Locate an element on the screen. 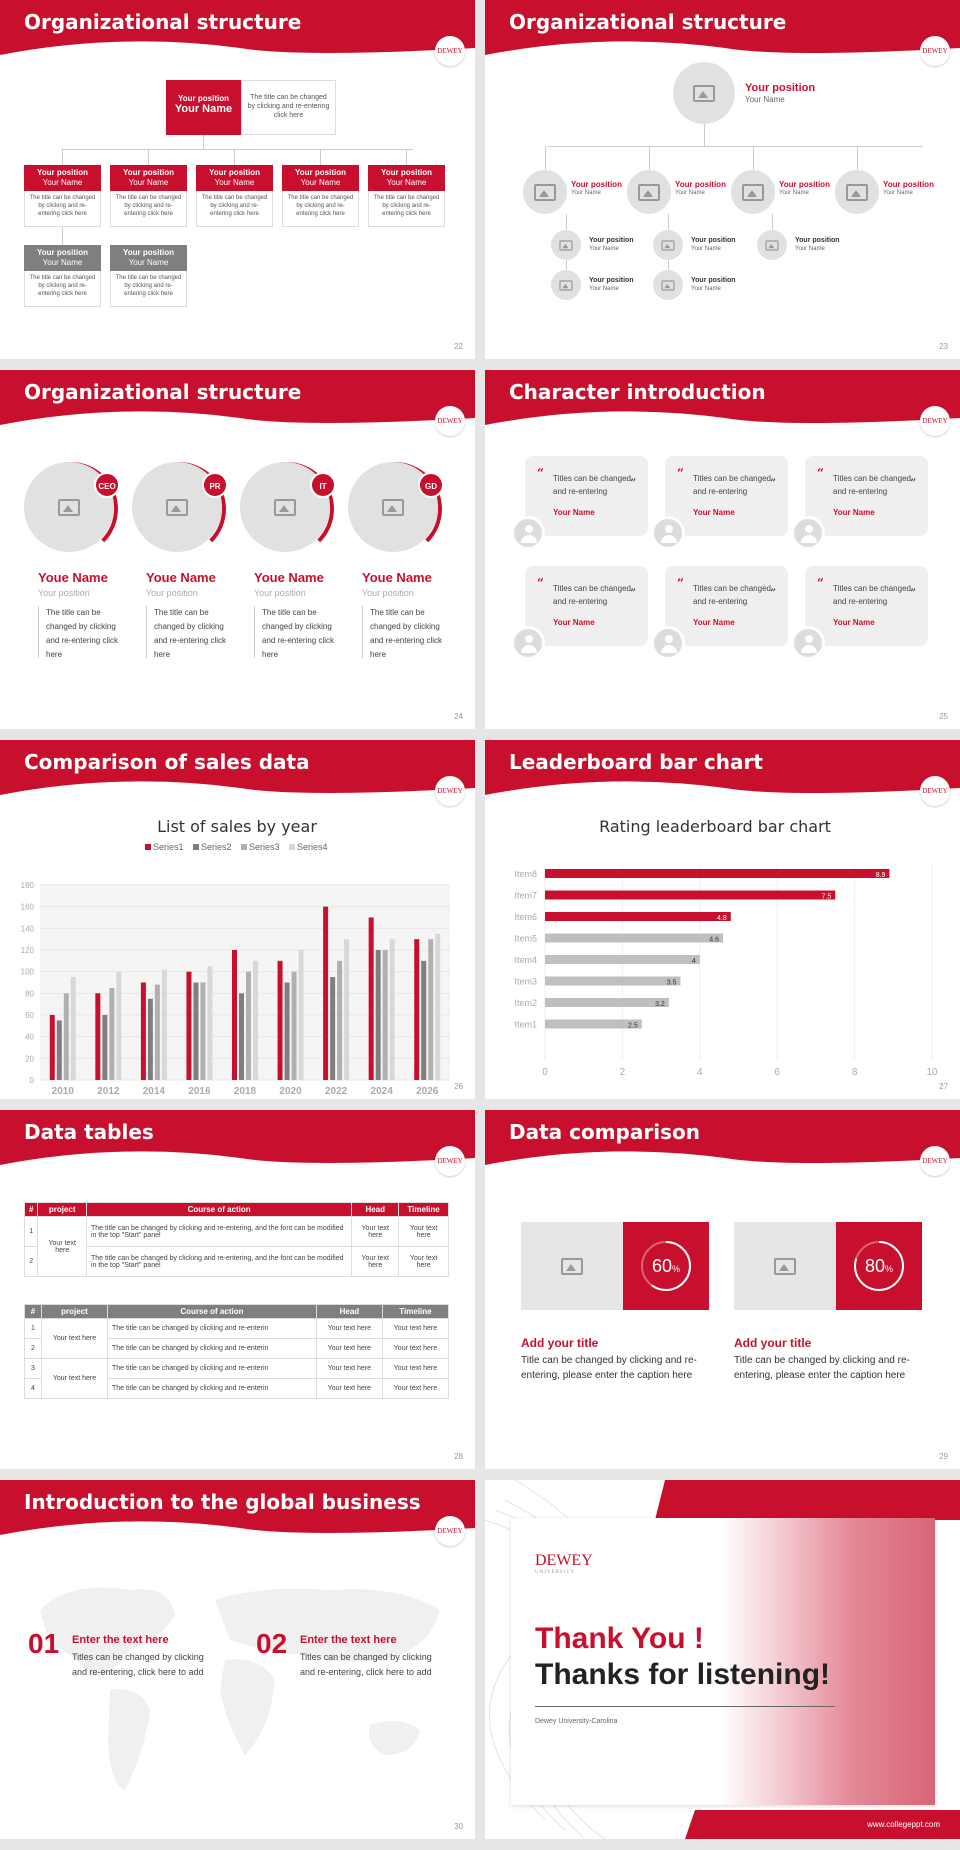 The height and width of the screenshot is (1850, 960). avatar-icon is located at coordinates (808, 533).